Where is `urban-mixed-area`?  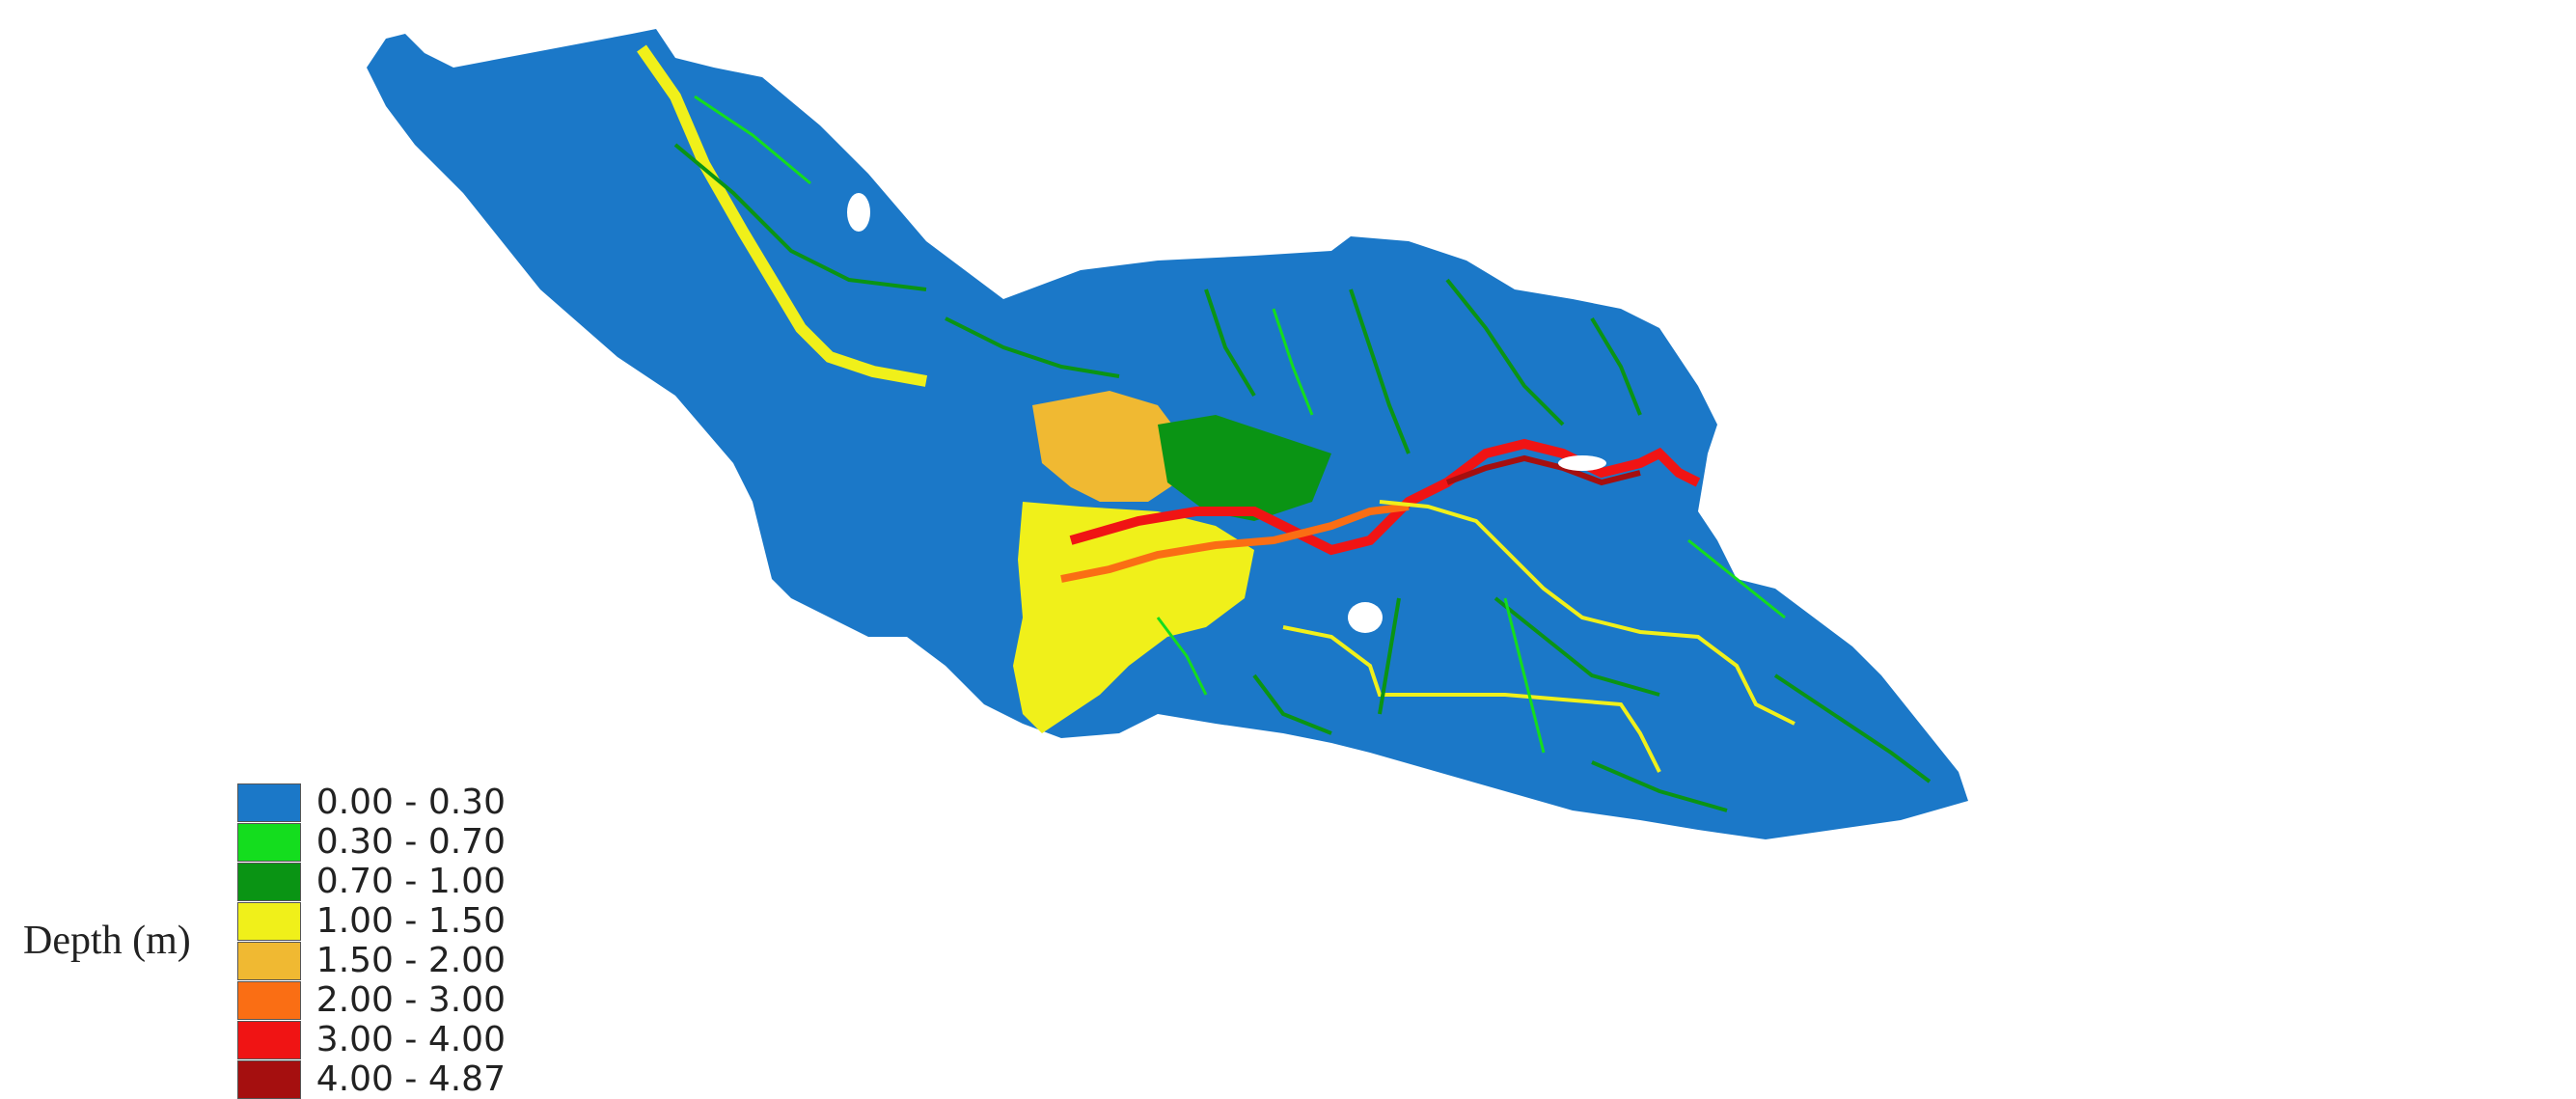 urban-mixed-area is located at coordinates (1134, 617).